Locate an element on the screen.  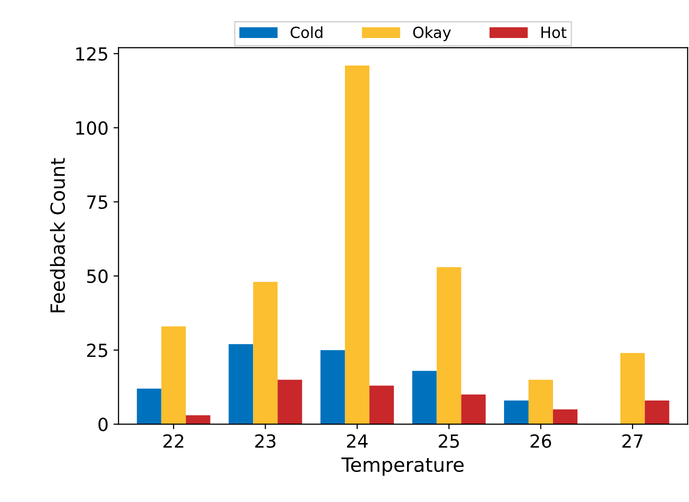
legend-label: Okay is located at coordinates (432, 34).